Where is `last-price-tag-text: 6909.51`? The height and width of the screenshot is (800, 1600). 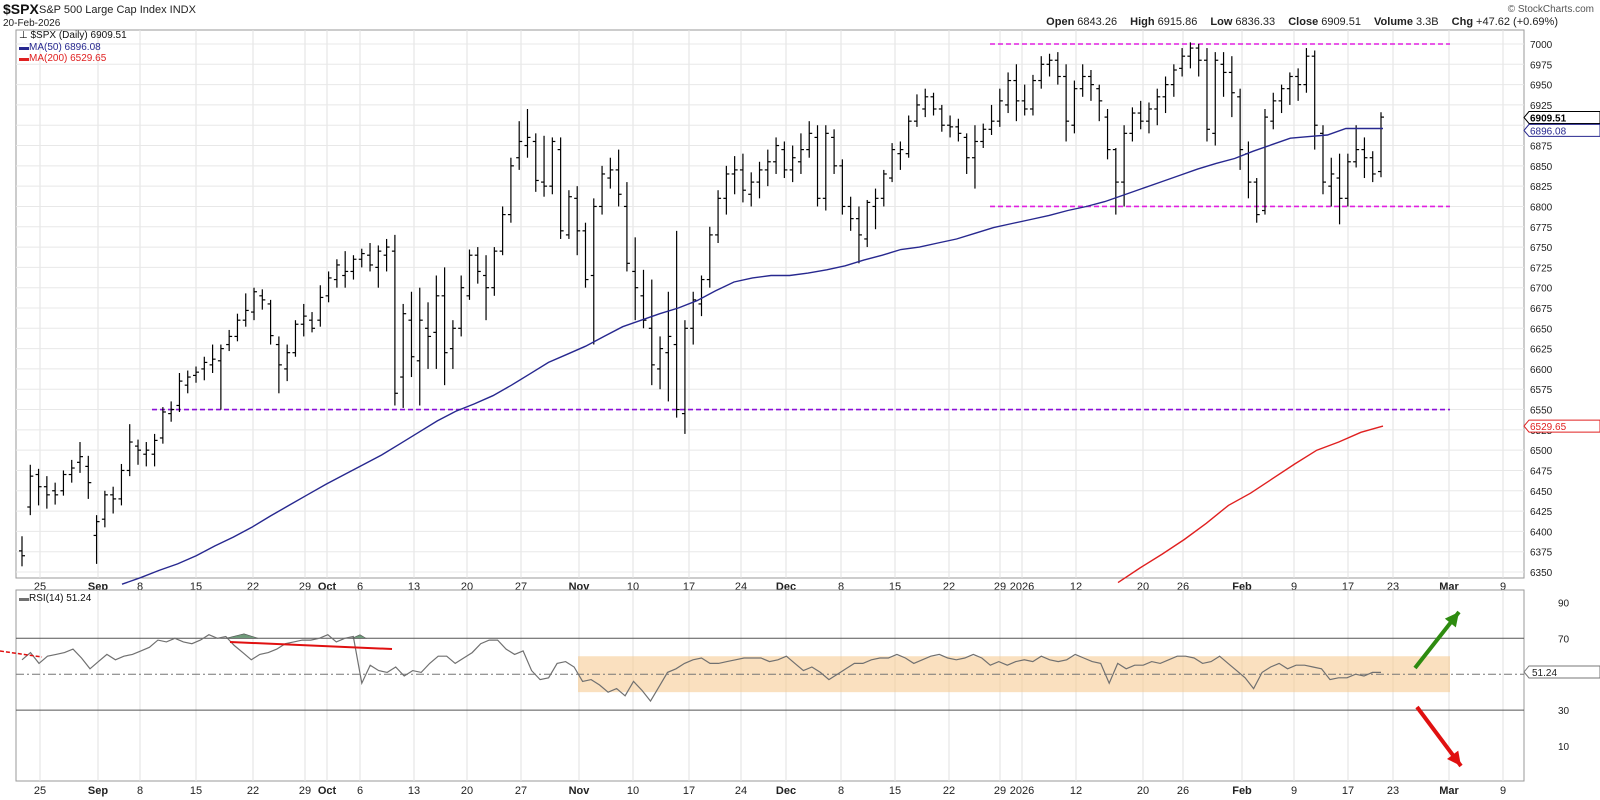 last-price-tag-text: 6909.51 is located at coordinates (1548, 119).